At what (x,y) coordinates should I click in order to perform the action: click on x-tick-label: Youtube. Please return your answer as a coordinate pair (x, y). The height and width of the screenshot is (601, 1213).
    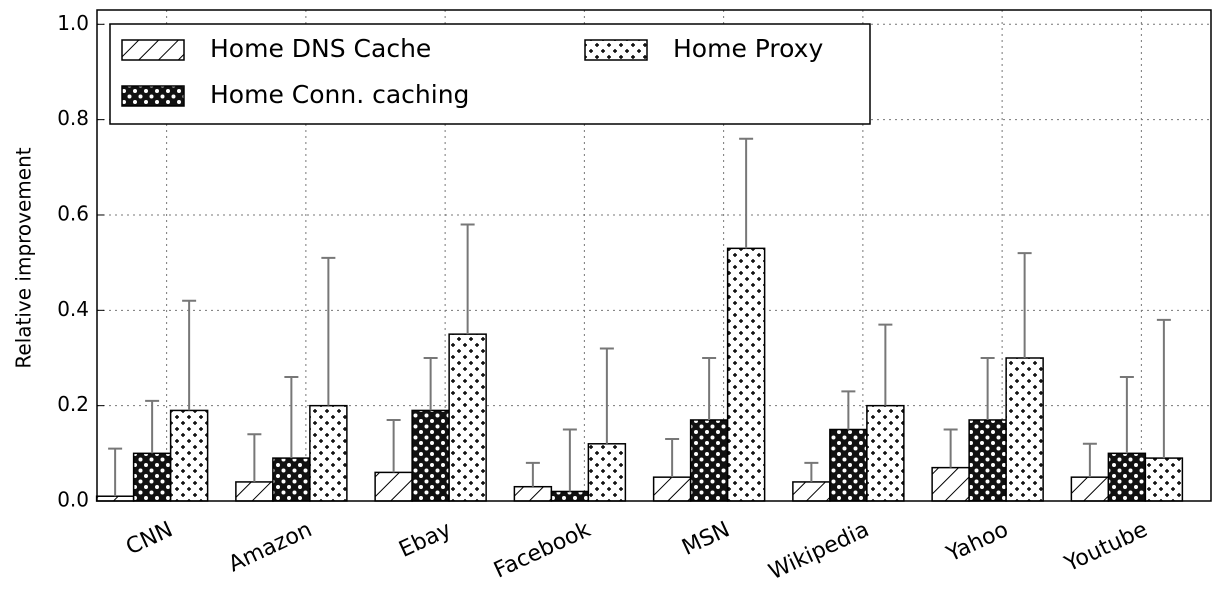
    Looking at the image, I should click on (1105, 547).